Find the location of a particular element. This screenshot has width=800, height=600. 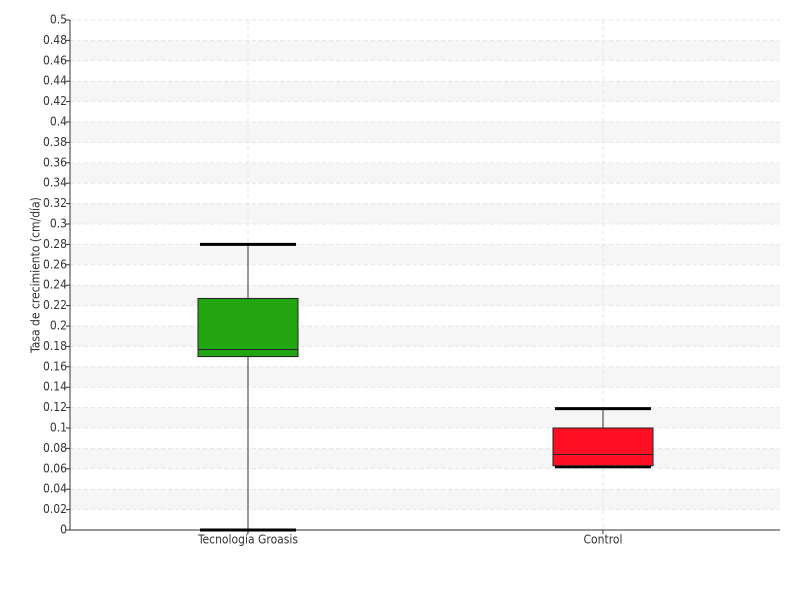

y-tick-label: 0.36 is located at coordinates (55, 162).